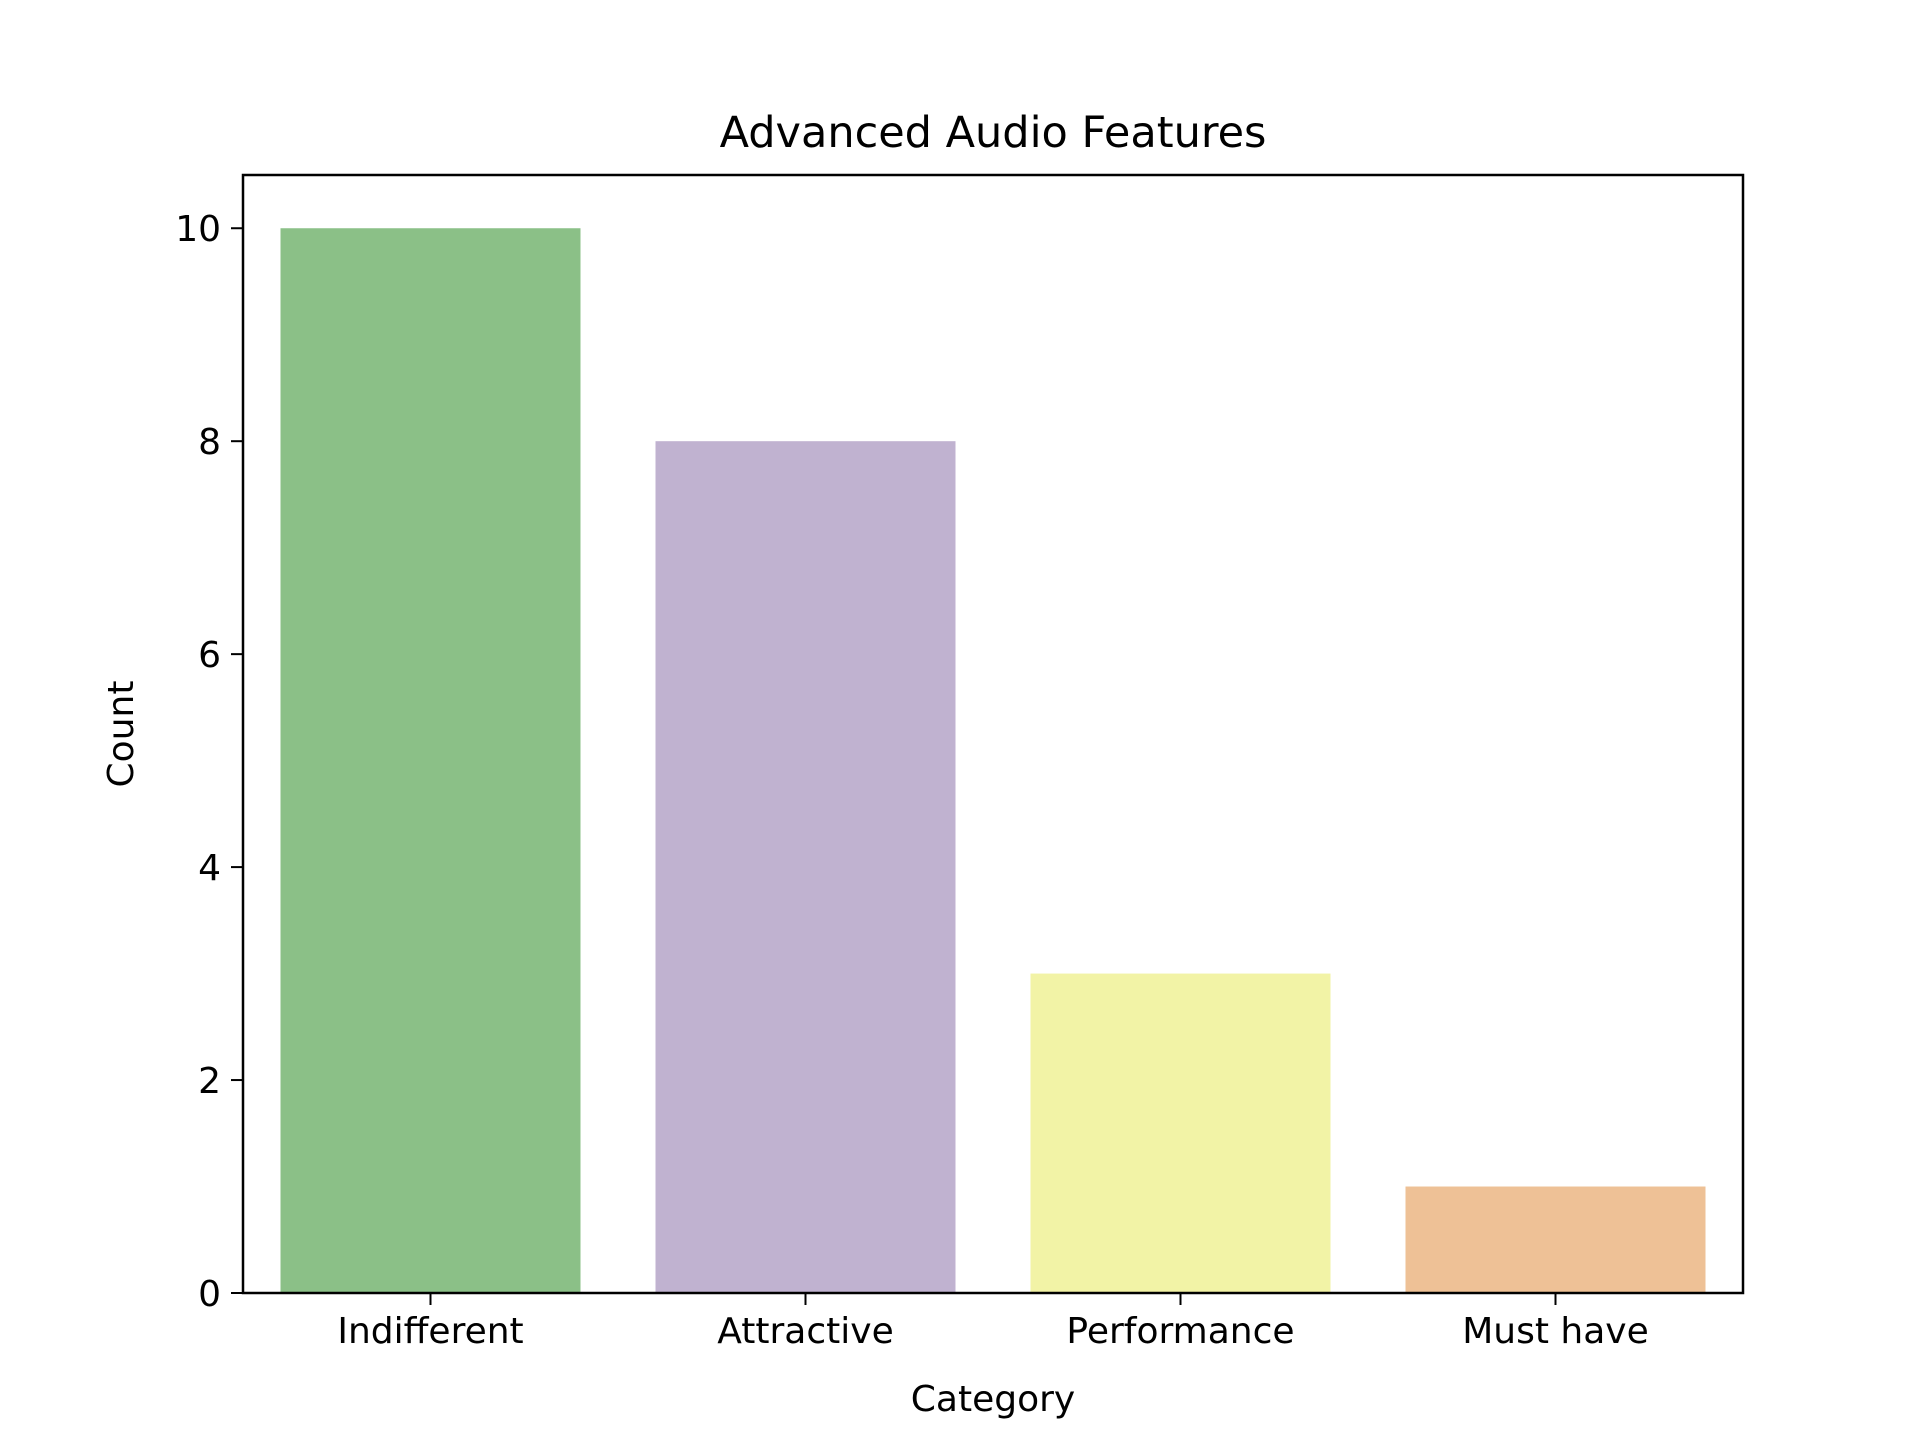 This screenshot has height=1440, width=1920. I want to click on y-axis-ticks: 0 2 4 6 8 10, so click(209, 762).